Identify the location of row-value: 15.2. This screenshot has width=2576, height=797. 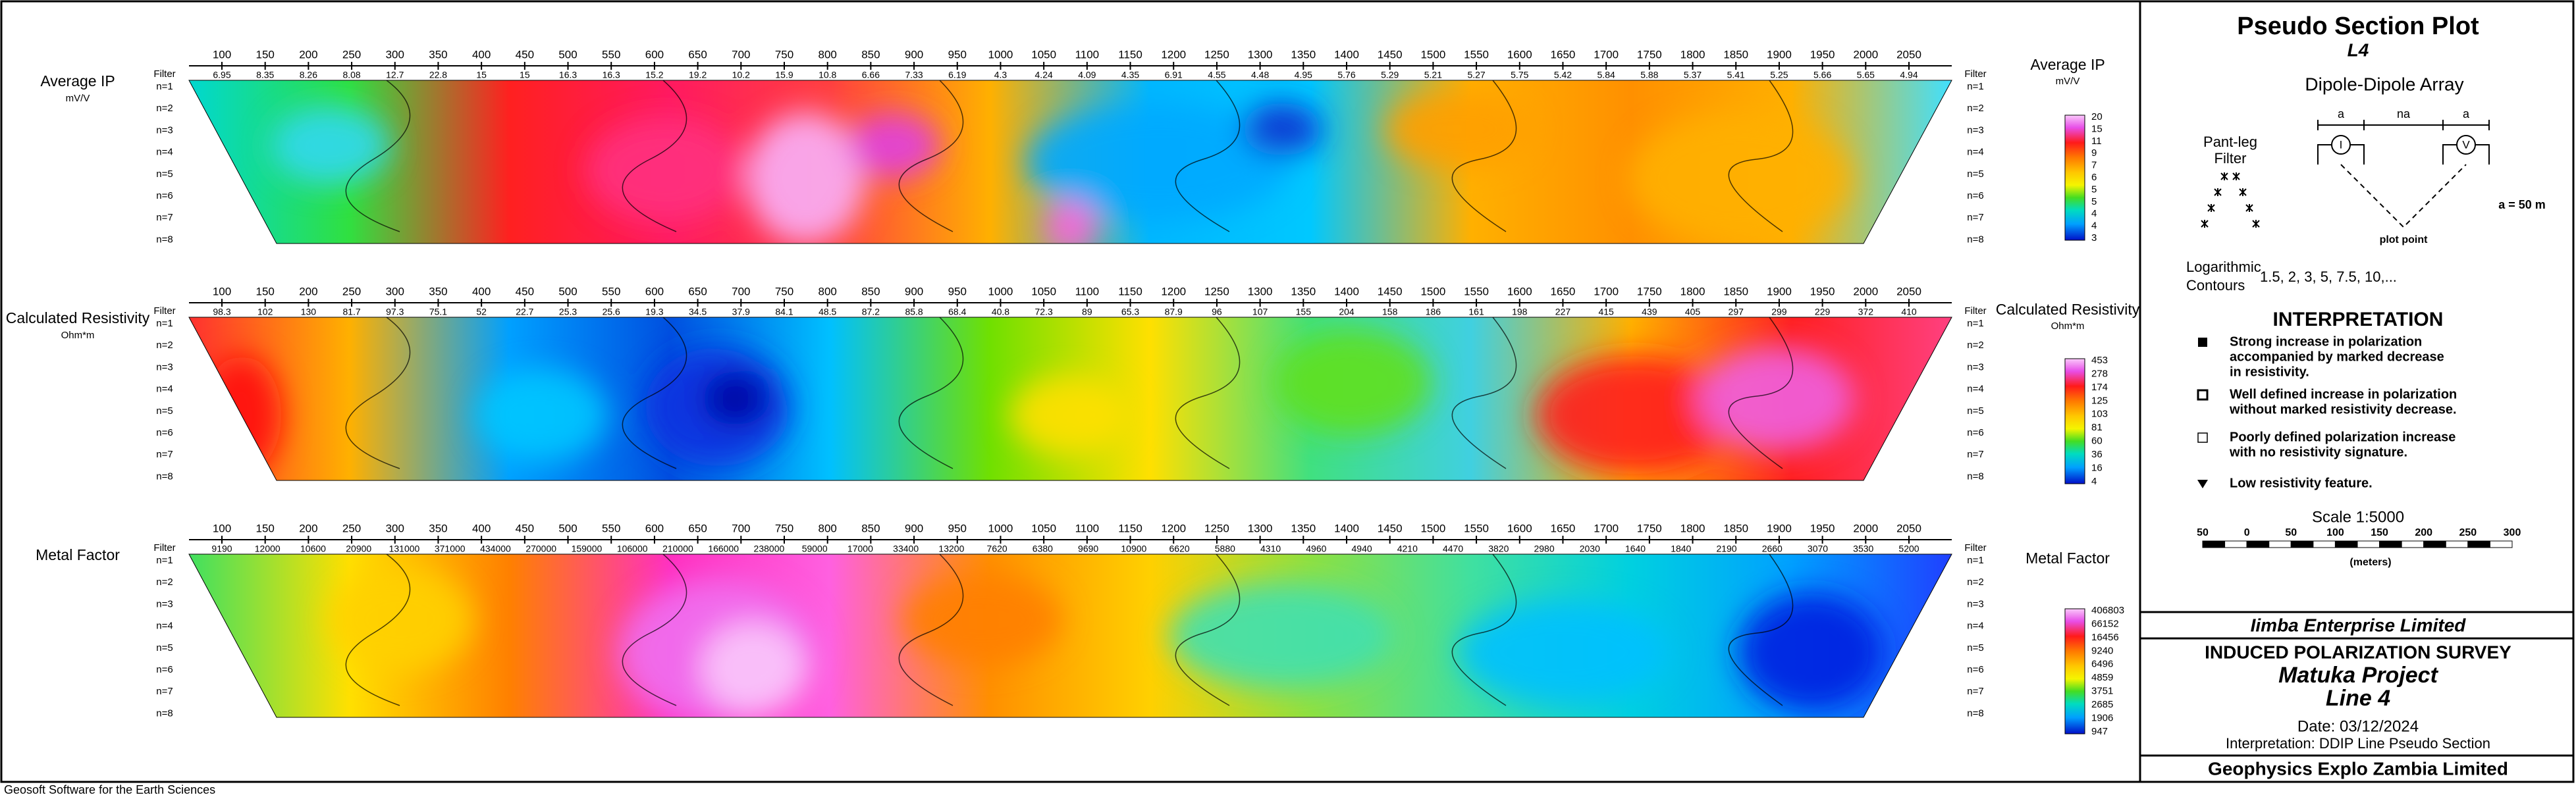
(654, 75).